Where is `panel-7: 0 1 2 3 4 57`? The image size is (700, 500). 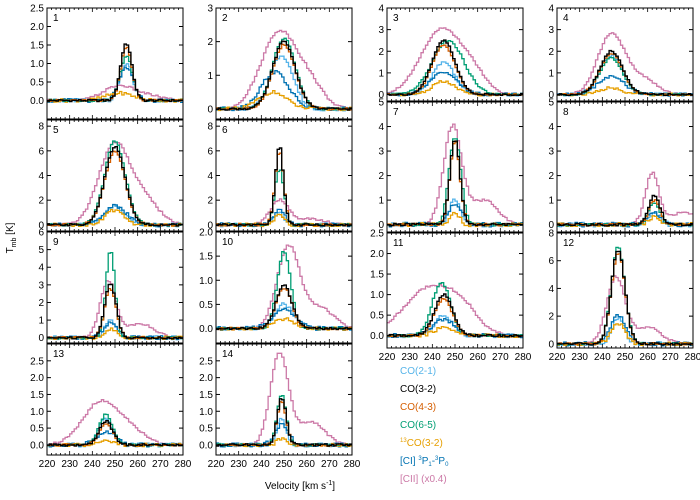 panel-7: 0 1 2 3 4 57 is located at coordinates (451, 165).